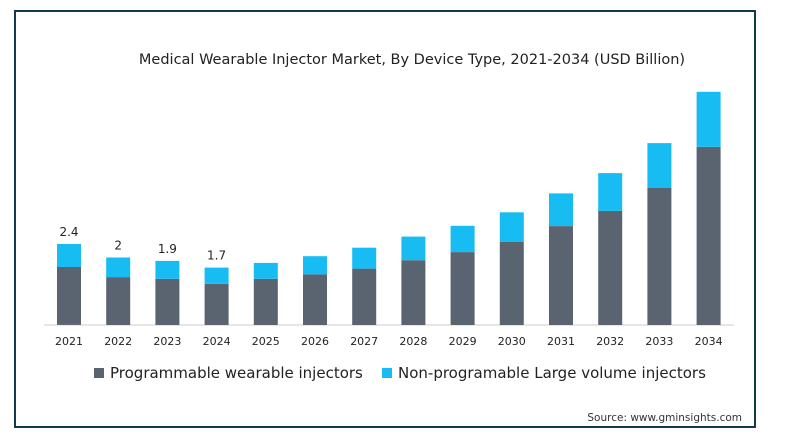  Describe the element at coordinates (659, 165) in the screenshot. I see `bar-non-programable-2033` at that location.